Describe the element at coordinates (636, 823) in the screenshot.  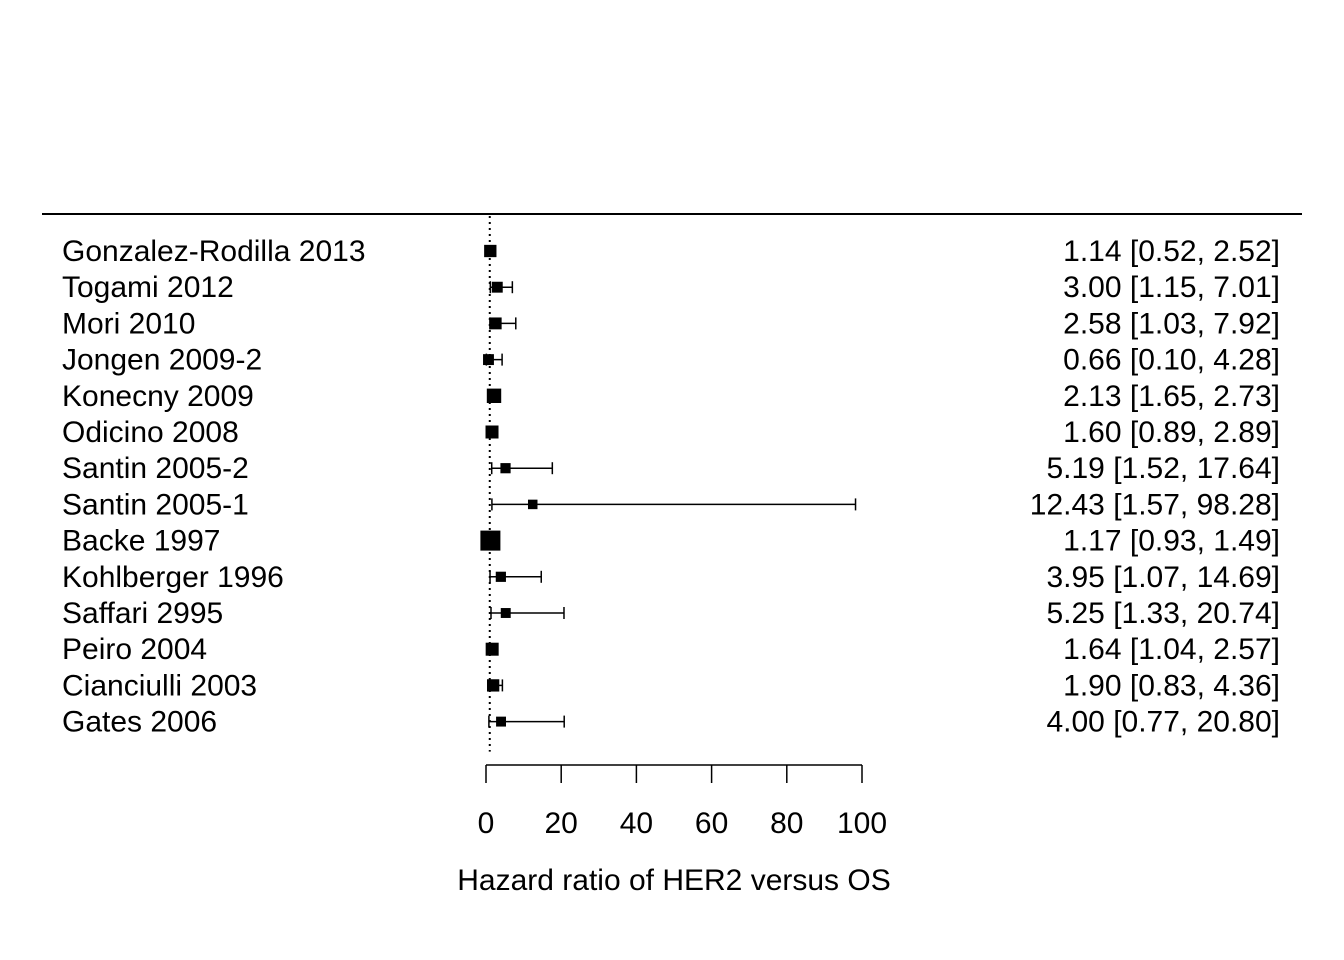
I see `x-tick-label: 40` at that location.